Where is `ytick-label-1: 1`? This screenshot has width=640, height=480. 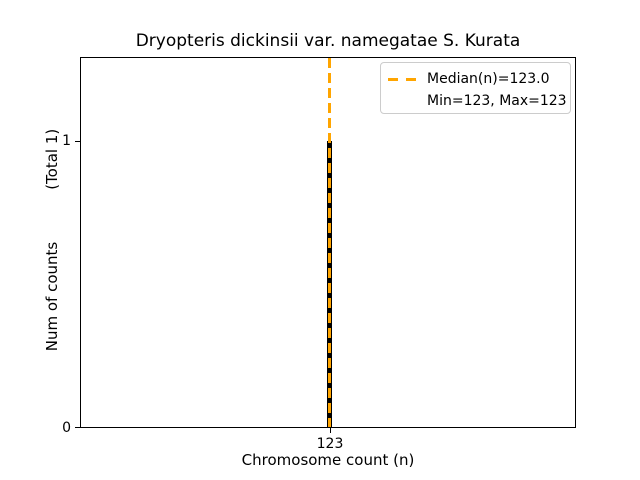 ytick-label-1: 1 is located at coordinates (66, 141).